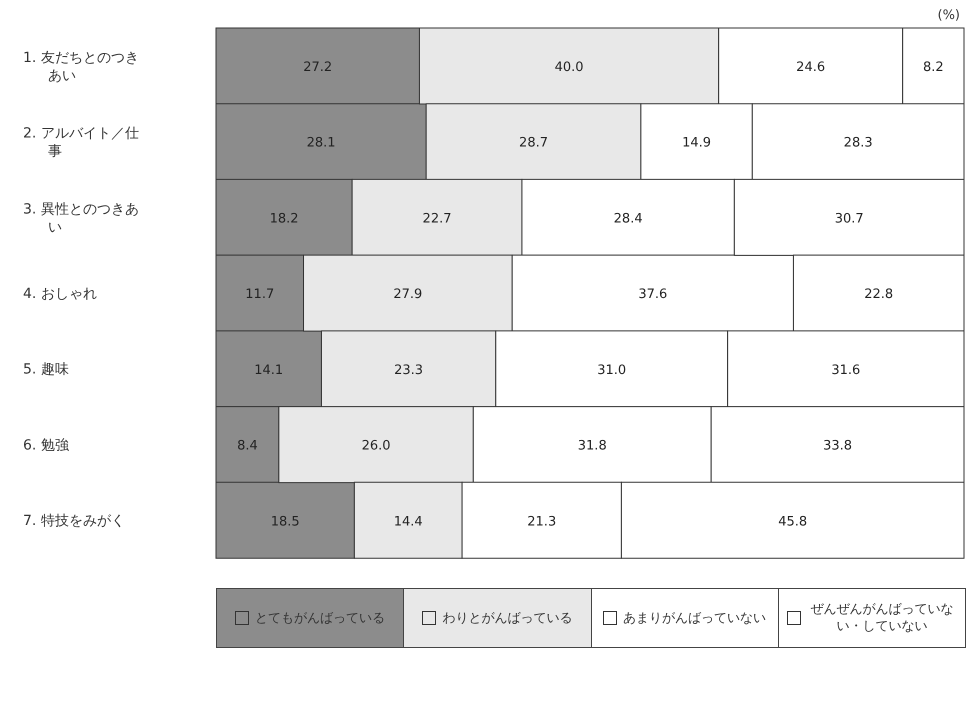 This screenshot has width=972, height=718. Describe the element at coordinates (611, 370) in the screenshot. I see `data-label: 31.0` at that location.